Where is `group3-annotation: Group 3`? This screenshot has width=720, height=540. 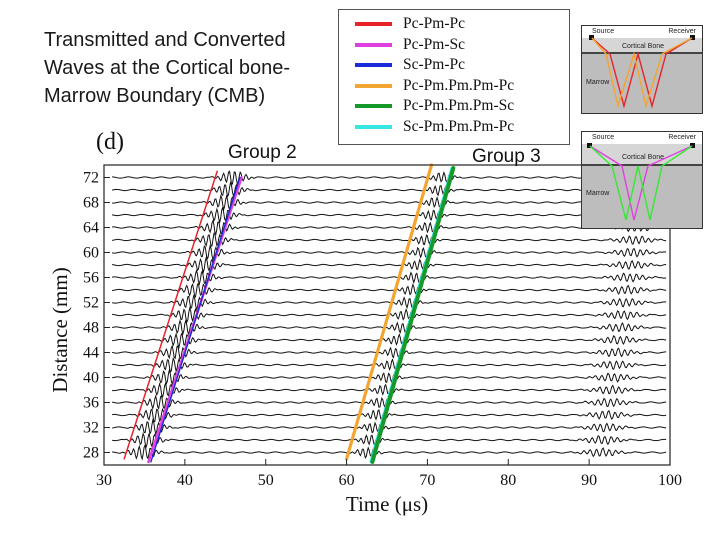 group3-annotation: Group 3 is located at coordinates (506, 156).